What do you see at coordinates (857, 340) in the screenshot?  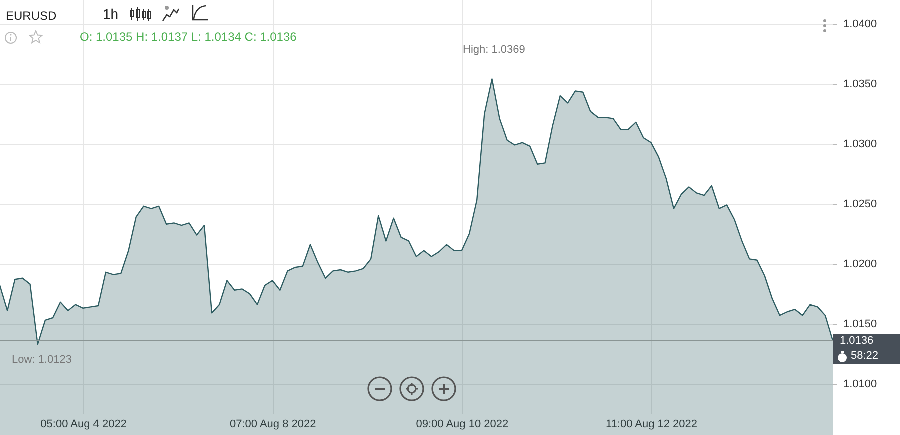 I see `ref-line-label: 1.0136` at bounding box center [857, 340].